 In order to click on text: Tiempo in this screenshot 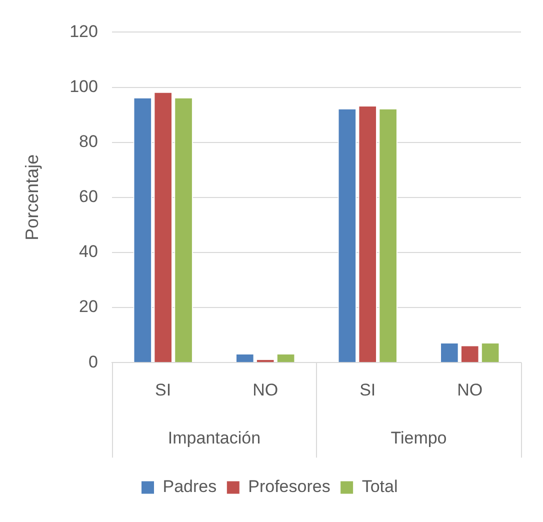, I will do `click(418, 438)`.